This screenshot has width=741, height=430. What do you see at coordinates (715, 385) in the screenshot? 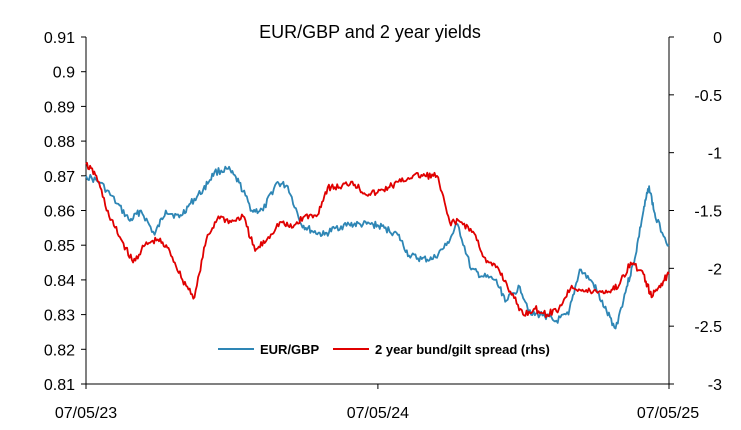
I see `right-y-tick-label: -3` at bounding box center [715, 385].